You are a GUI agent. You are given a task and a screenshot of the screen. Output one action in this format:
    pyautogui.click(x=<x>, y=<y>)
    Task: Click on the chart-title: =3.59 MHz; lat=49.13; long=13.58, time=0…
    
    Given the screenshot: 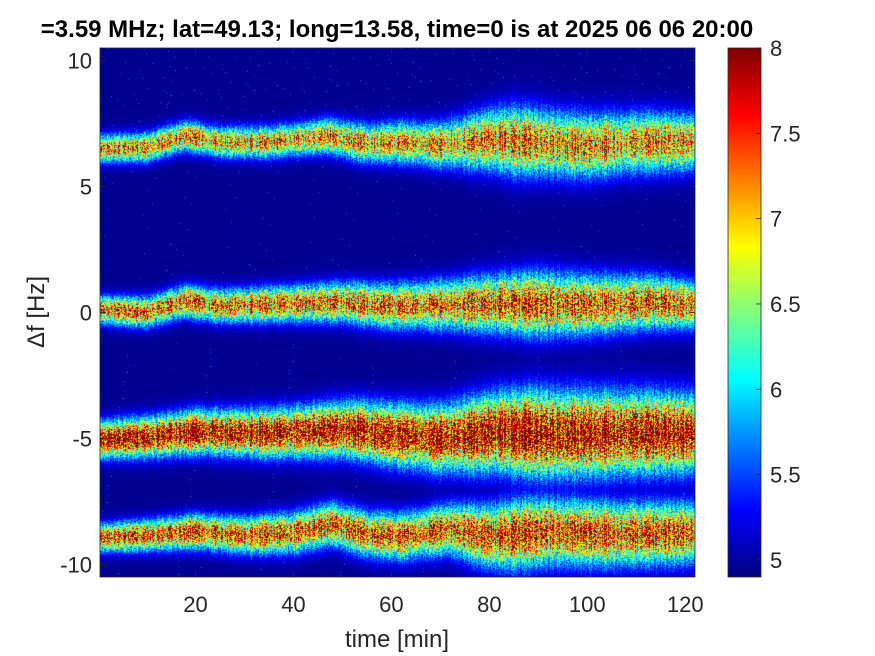 What is the action you would take?
    pyautogui.click(x=397, y=29)
    